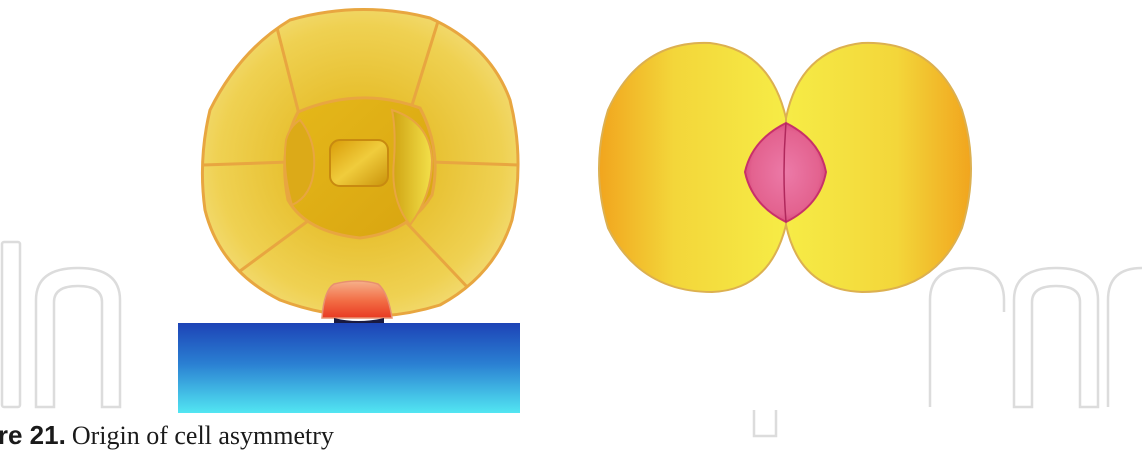 Image resolution: width=1142 pixels, height=453 pixels. What do you see at coordinates (33, 435) in the screenshot?
I see `caption-label: ure 21.` at bounding box center [33, 435].